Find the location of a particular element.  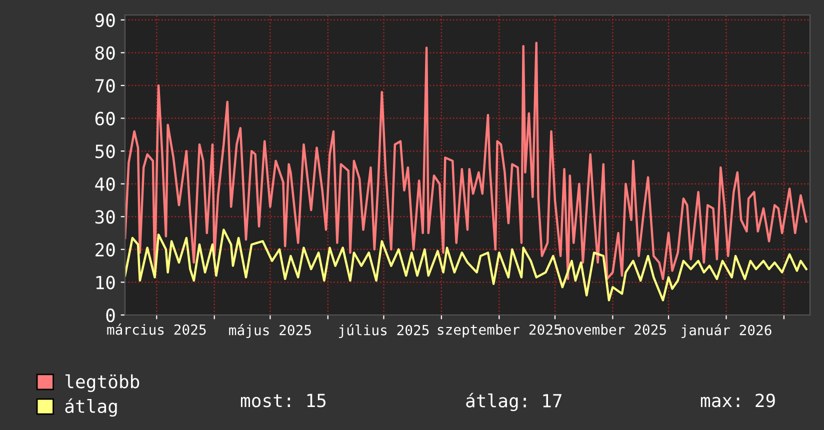

legend-label: átlag is located at coordinates (91, 407).